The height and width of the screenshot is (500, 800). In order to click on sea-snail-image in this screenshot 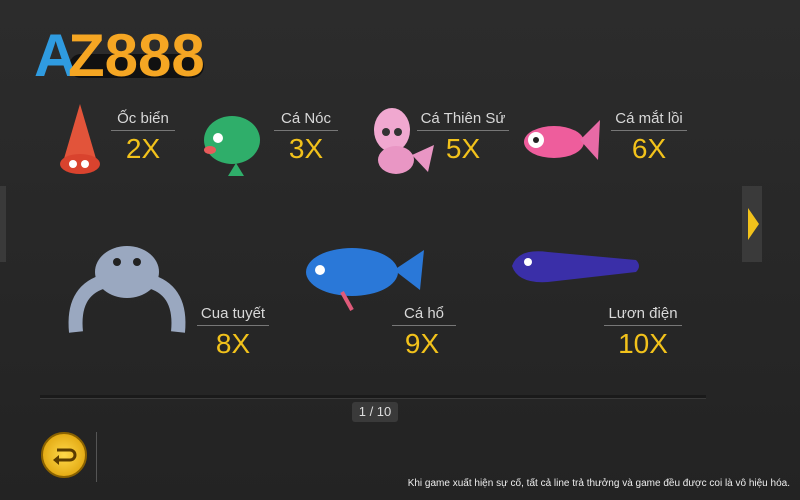, I will do `click(80, 139)`.